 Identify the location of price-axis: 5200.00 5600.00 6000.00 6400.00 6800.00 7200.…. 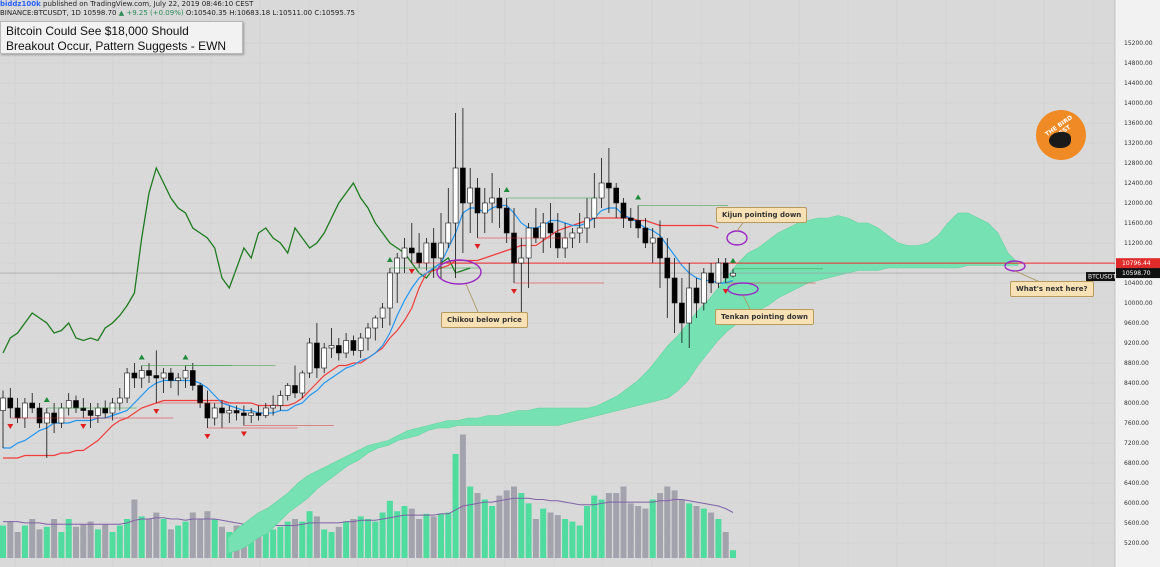
(1123, 283).